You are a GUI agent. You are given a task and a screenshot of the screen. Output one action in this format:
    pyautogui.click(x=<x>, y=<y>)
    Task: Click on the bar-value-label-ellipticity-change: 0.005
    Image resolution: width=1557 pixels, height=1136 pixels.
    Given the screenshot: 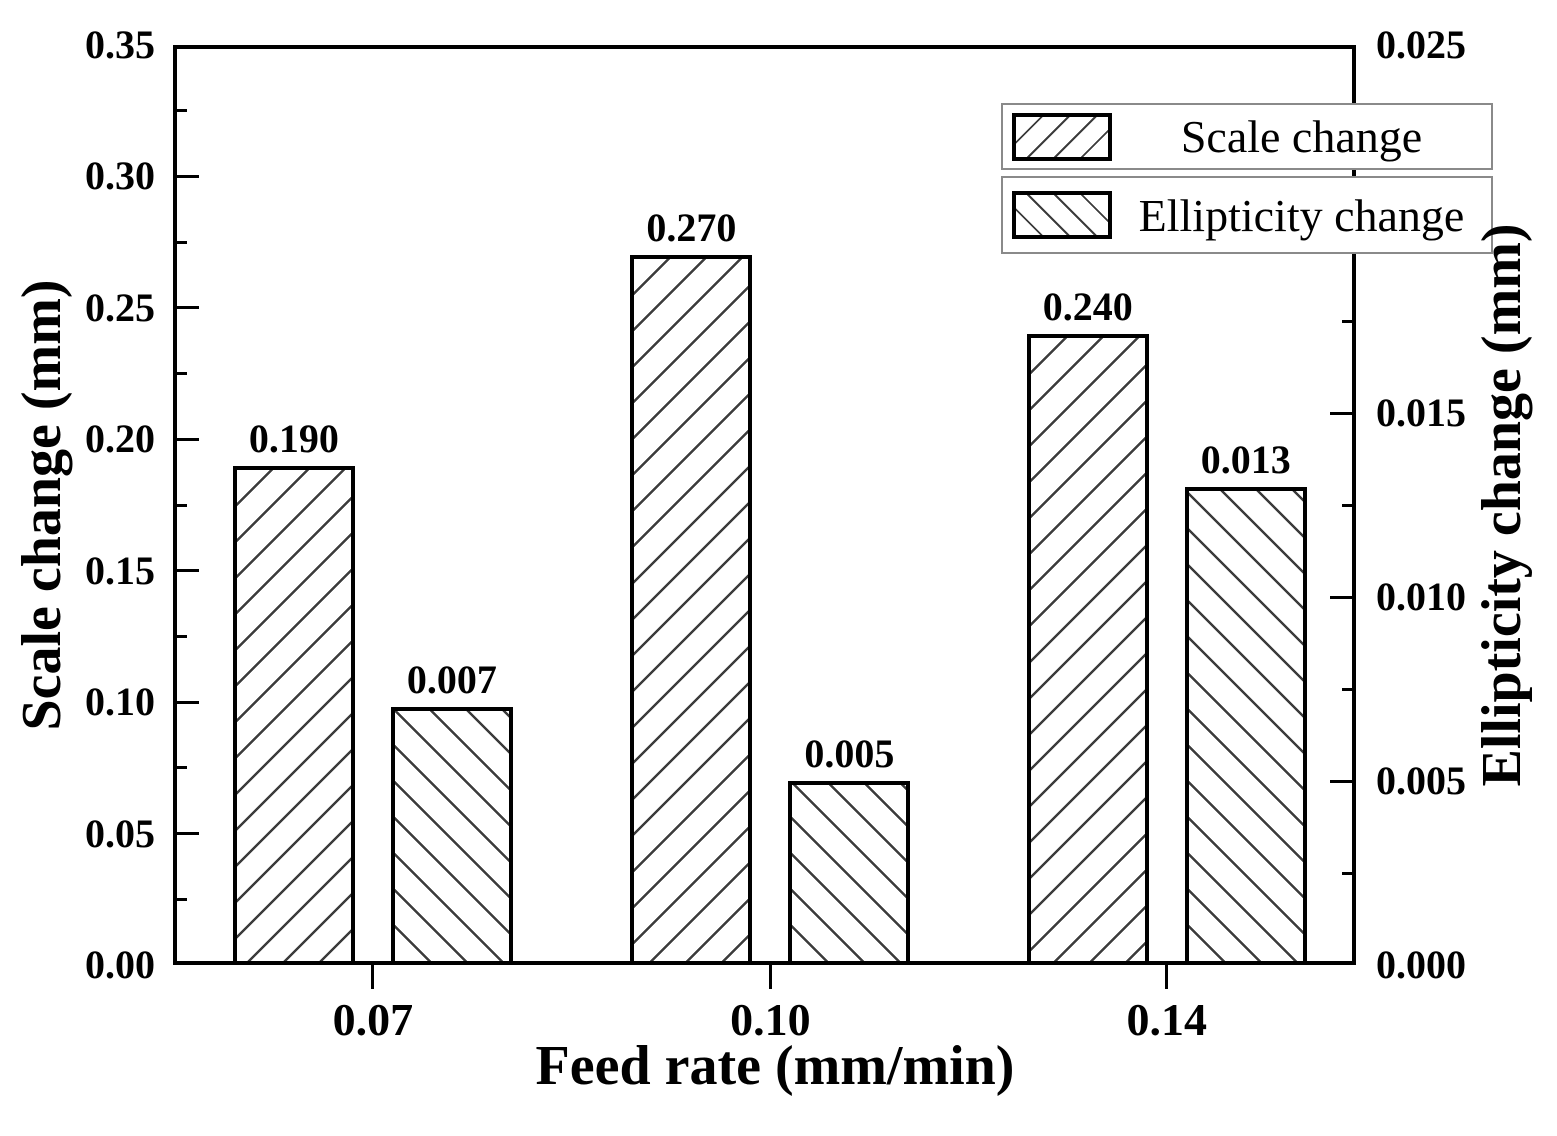 What is the action you would take?
    pyautogui.click(x=849, y=753)
    